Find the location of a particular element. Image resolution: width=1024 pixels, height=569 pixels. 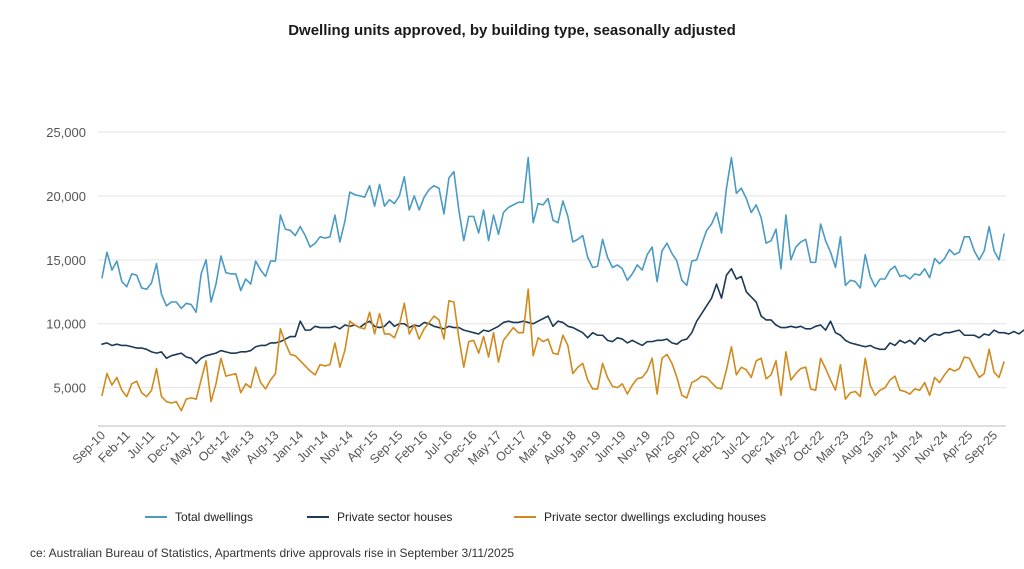

legend-label-total-dwellings: Total dwellings is located at coordinates (214, 517).